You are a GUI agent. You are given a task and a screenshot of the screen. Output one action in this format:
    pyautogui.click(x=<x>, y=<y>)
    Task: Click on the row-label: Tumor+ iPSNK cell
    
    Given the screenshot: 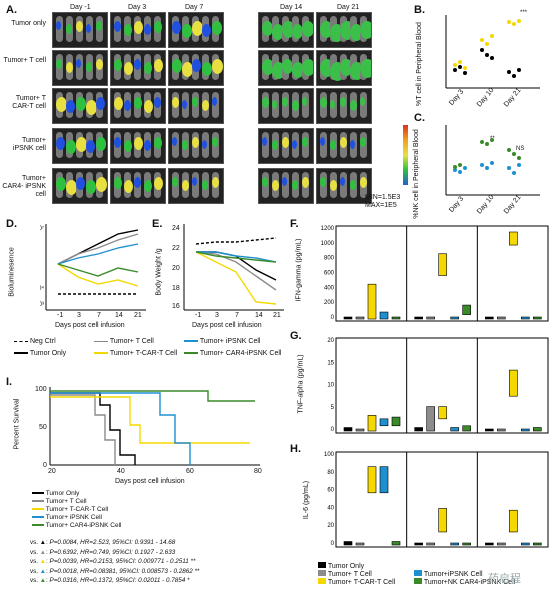 What is the action you would take?
    pyautogui.click(x=29, y=144)
    